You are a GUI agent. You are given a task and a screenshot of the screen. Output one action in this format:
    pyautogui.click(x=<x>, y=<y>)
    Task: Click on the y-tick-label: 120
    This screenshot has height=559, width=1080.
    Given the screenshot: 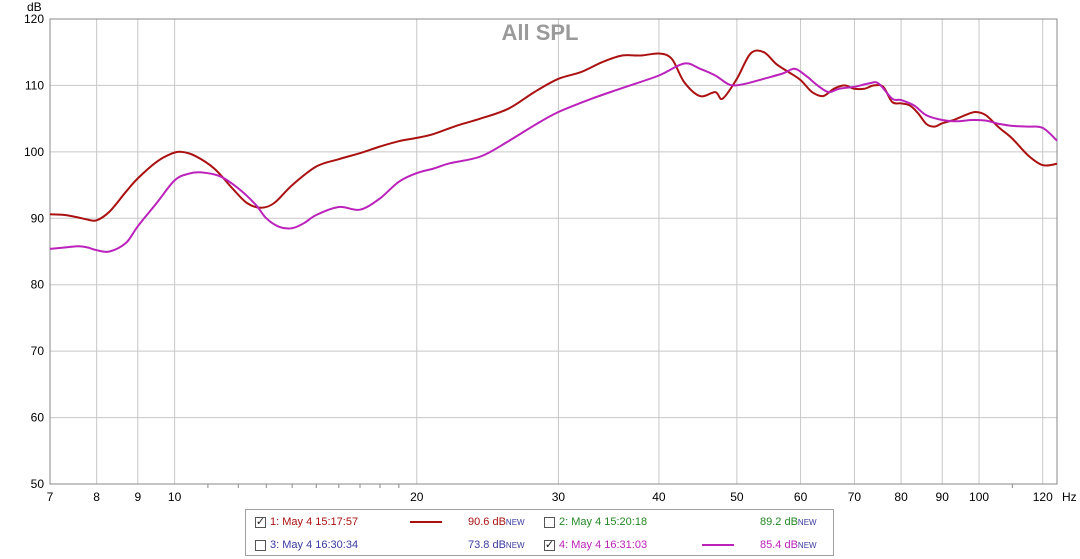 What is the action you would take?
    pyautogui.click(x=34, y=19)
    